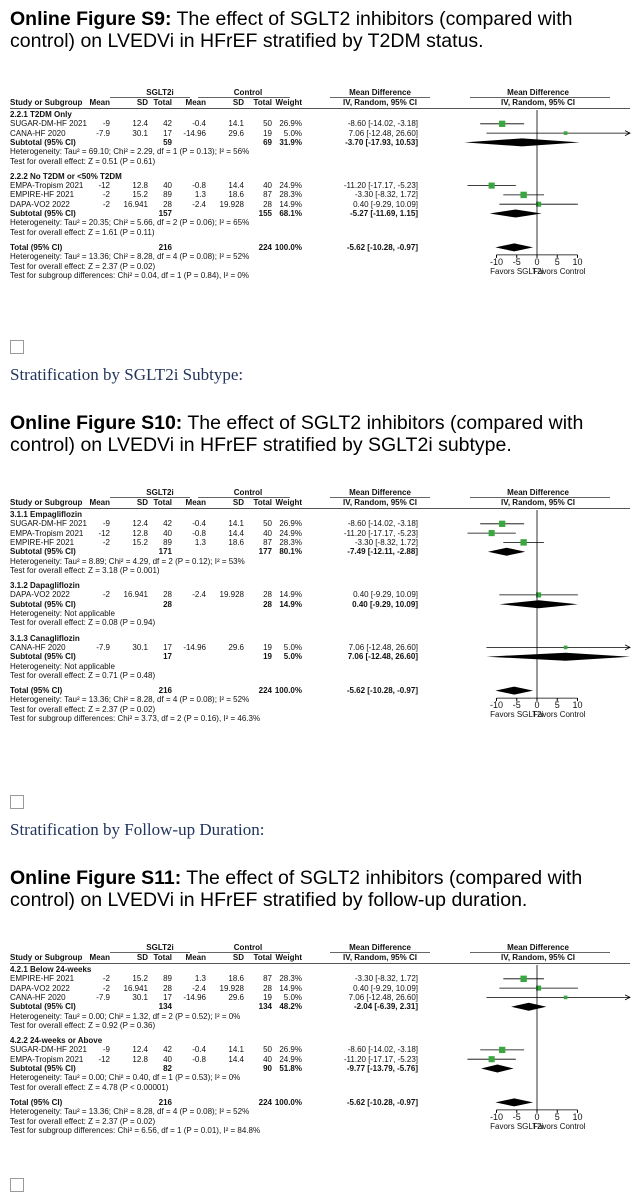 The image size is (635, 1200). I want to click on subtotal-n-sglt2i: 171, so click(165, 552).